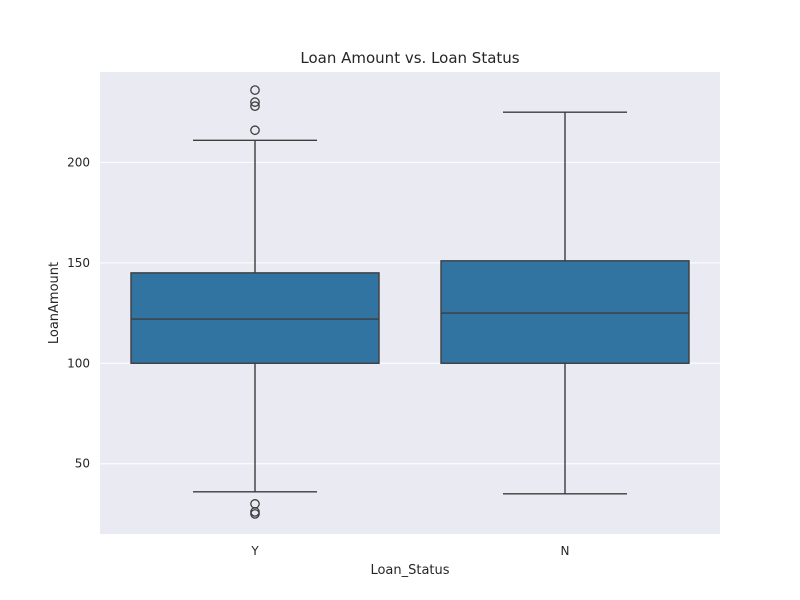 This screenshot has width=800, height=600. I want to click on y-tick-label: 200, so click(78, 162).